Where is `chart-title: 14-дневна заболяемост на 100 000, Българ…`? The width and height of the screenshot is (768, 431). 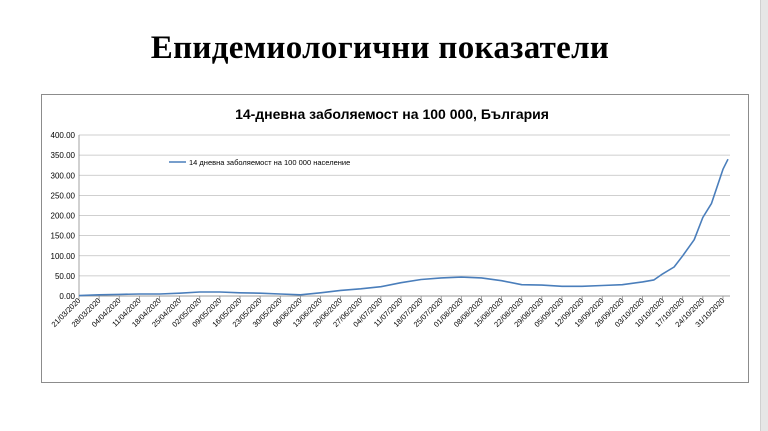 chart-title: 14-дневна заболяемост на 100 000, Българ… is located at coordinates (392, 114).